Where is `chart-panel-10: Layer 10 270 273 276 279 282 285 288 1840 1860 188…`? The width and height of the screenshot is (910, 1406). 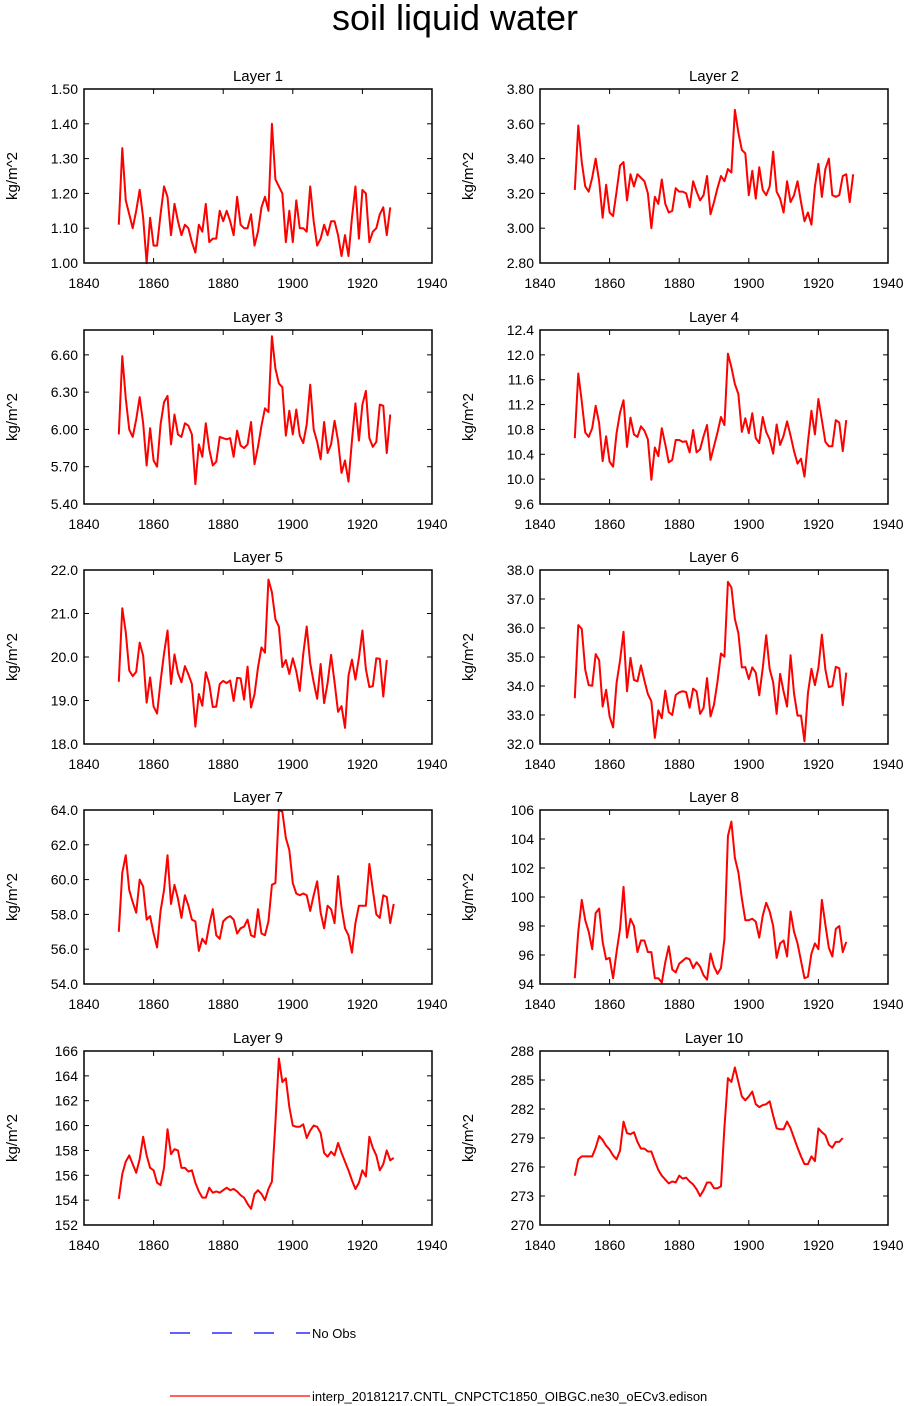 chart-panel-10: Layer 10 270 273 276 279 282 285 288 1840 1860 188… is located at coordinates (682, 1141).